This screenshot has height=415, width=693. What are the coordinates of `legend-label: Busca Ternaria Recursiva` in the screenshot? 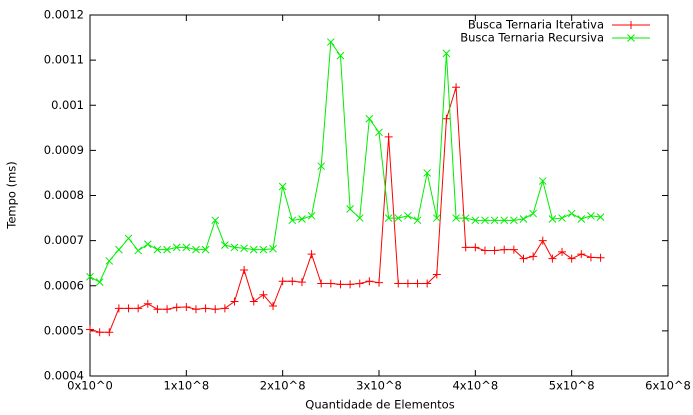 It's located at (532, 38).